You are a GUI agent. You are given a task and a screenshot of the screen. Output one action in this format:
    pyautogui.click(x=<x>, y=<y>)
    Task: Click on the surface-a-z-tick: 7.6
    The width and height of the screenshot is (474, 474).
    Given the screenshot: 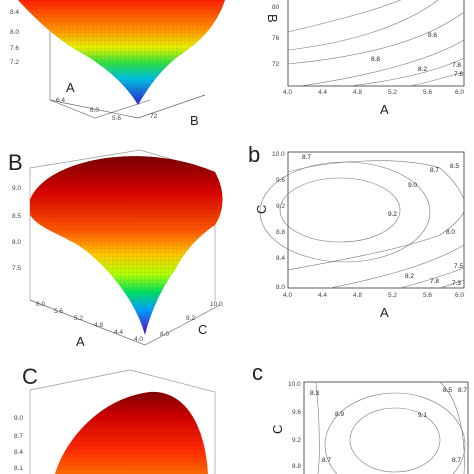 What is the action you would take?
    pyautogui.click(x=14, y=48)
    